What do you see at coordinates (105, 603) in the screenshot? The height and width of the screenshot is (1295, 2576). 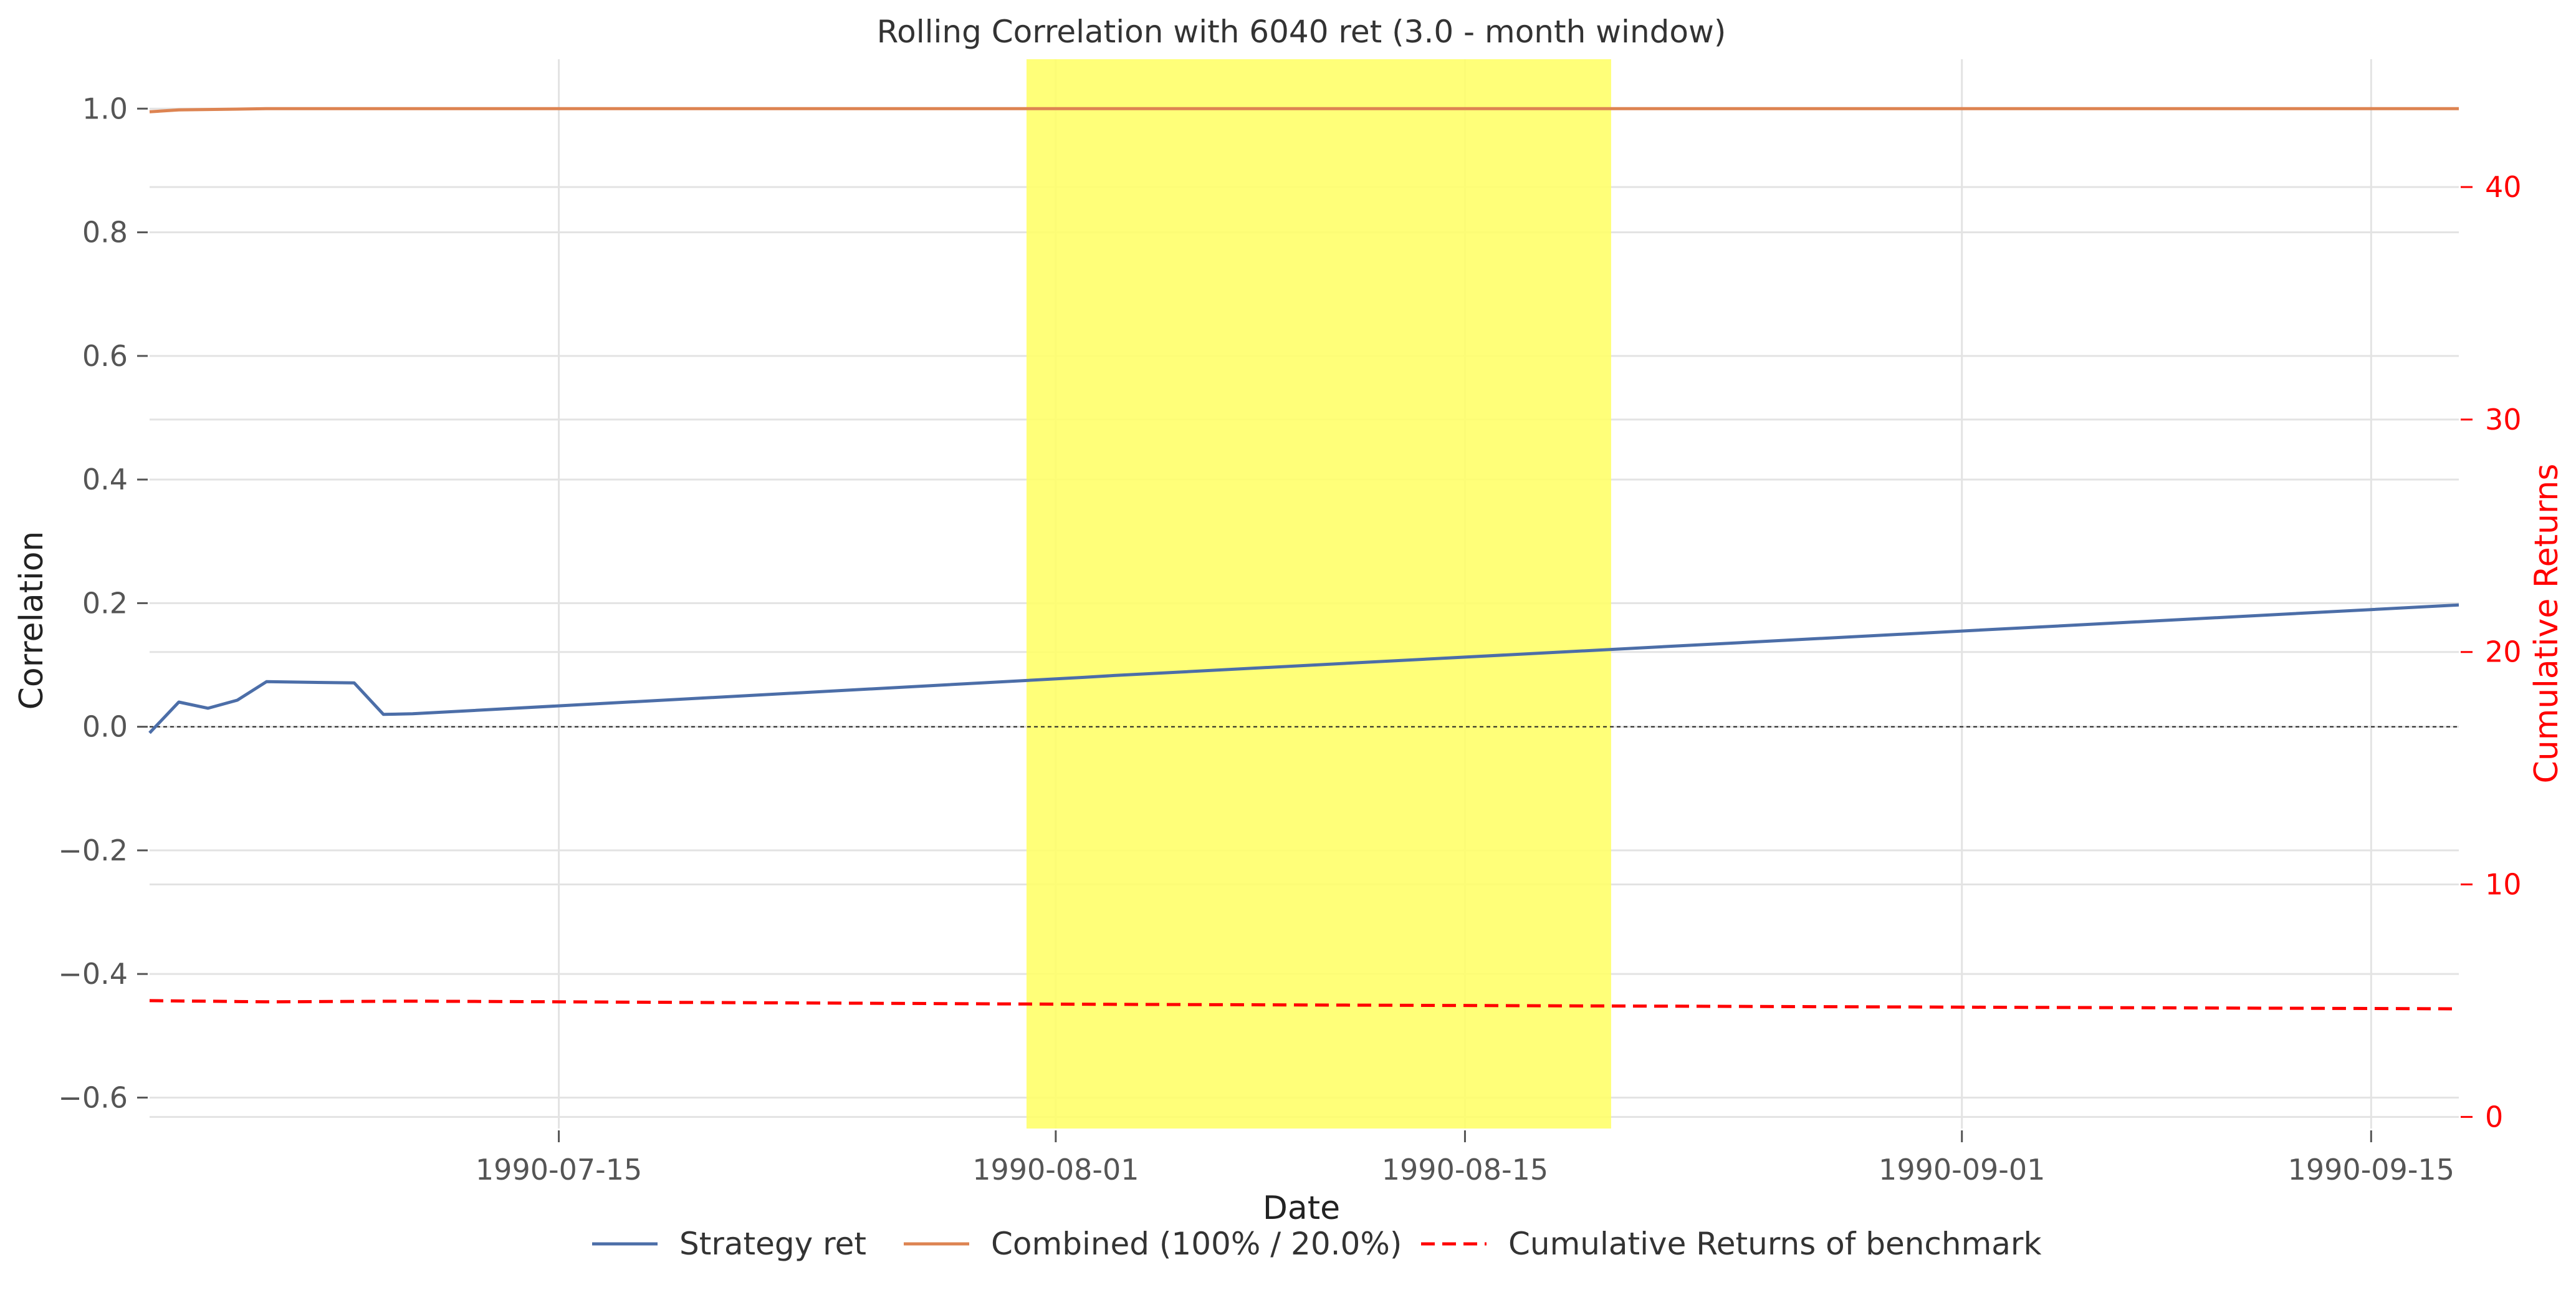 I see `y-tick-label: 0.2` at bounding box center [105, 603].